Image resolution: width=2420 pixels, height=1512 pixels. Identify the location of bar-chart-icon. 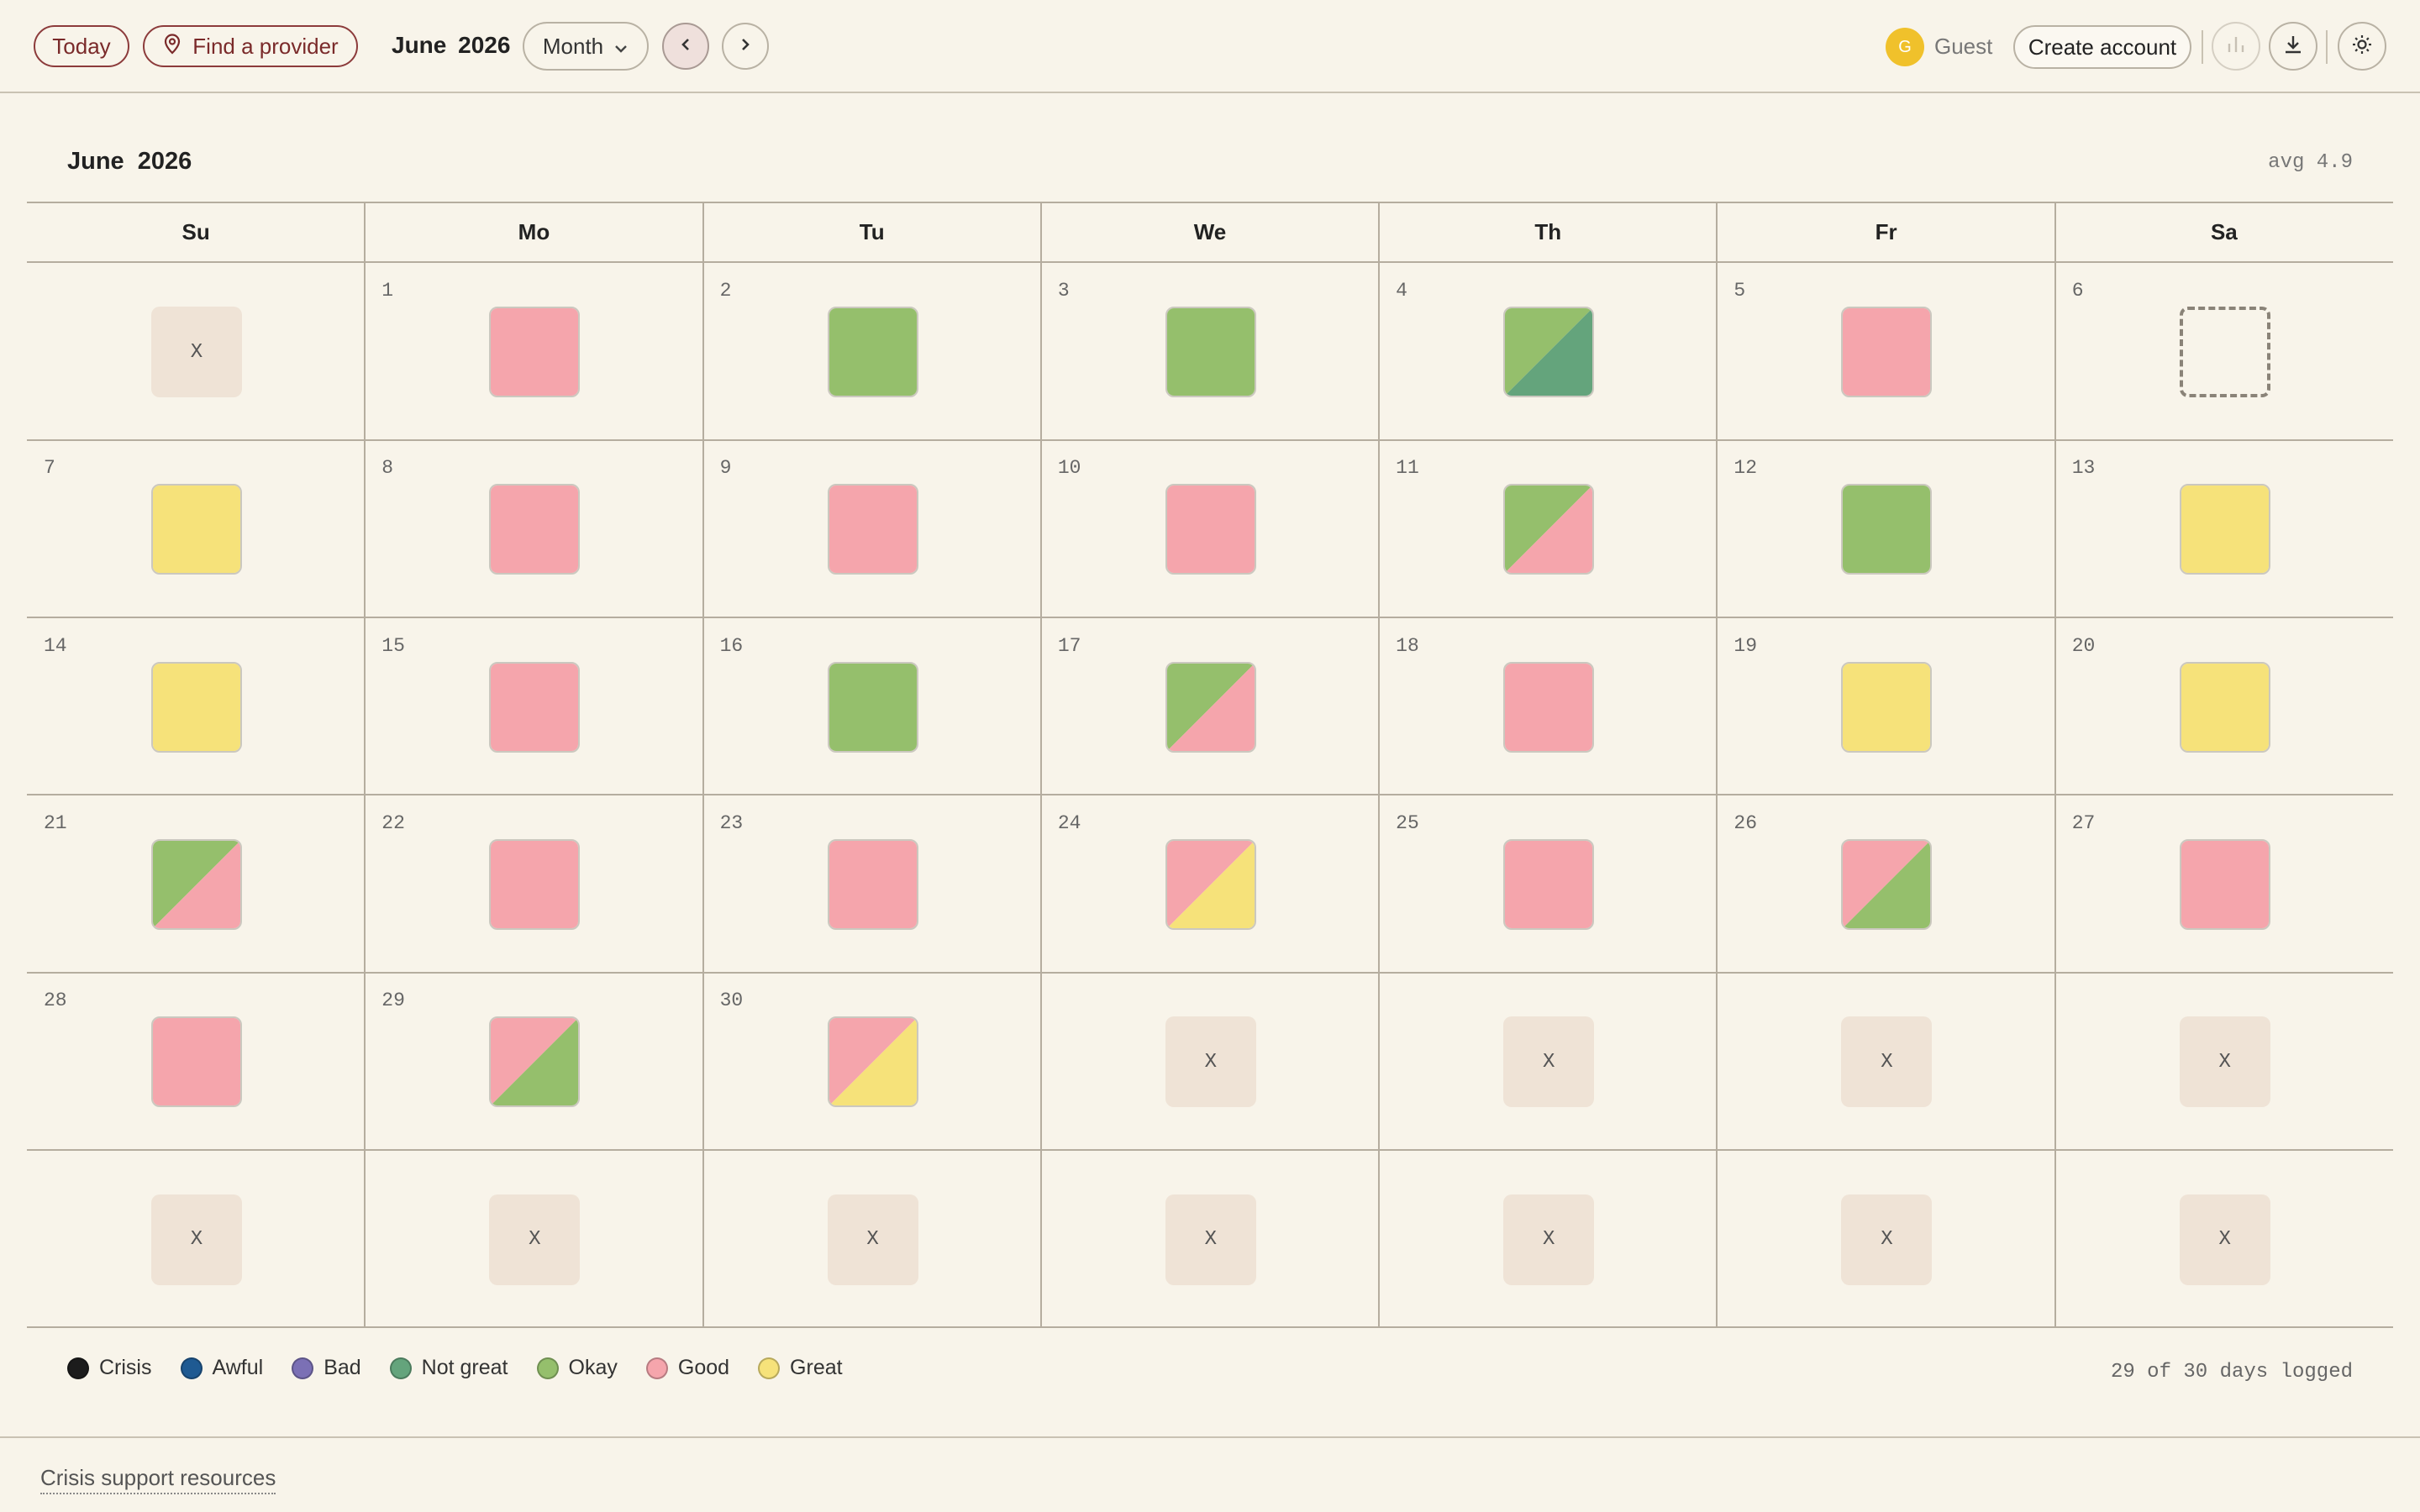
(2236, 47).